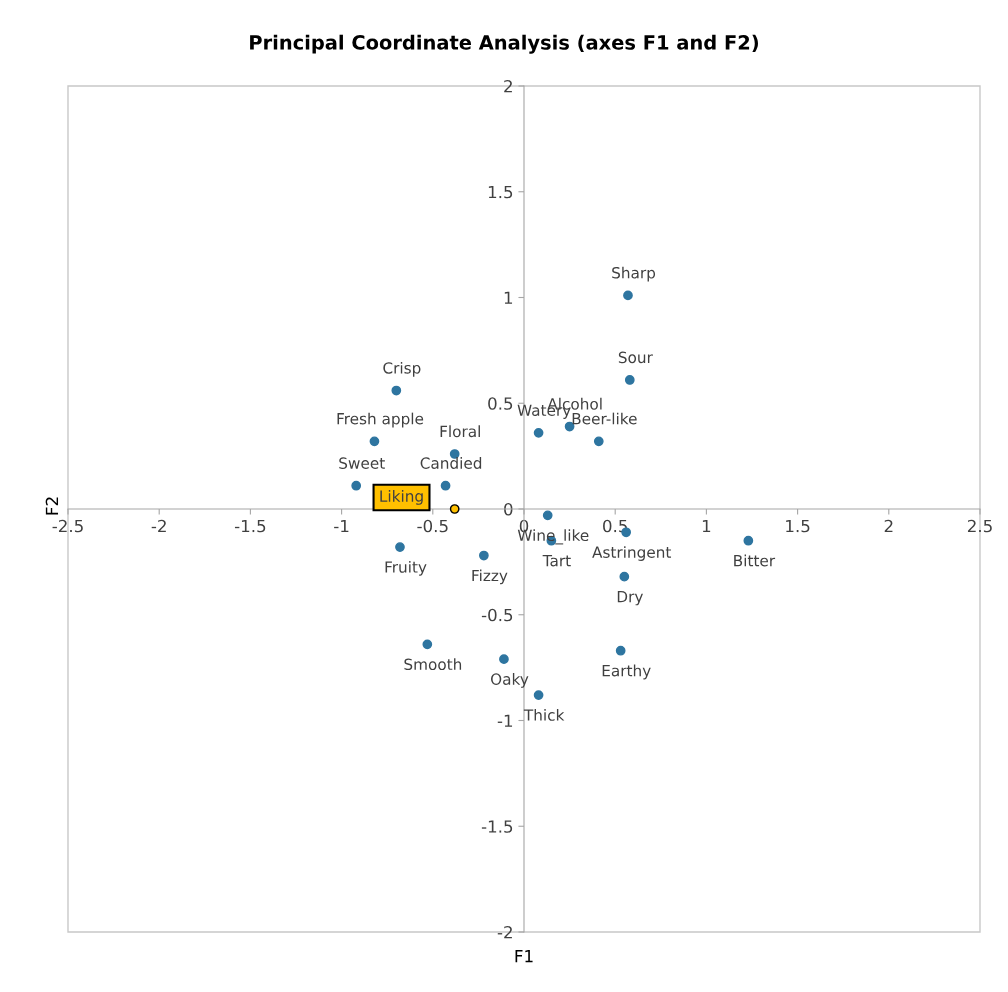  Describe the element at coordinates (497, 826) in the screenshot. I see `y-tick-label: -1.5` at that location.